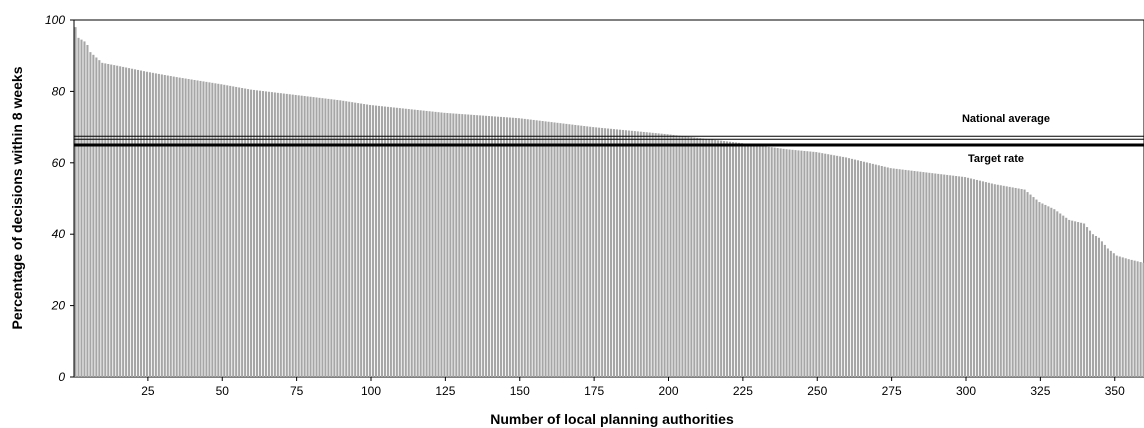  I want to click on y-tick-label: 80, so click(59, 91).